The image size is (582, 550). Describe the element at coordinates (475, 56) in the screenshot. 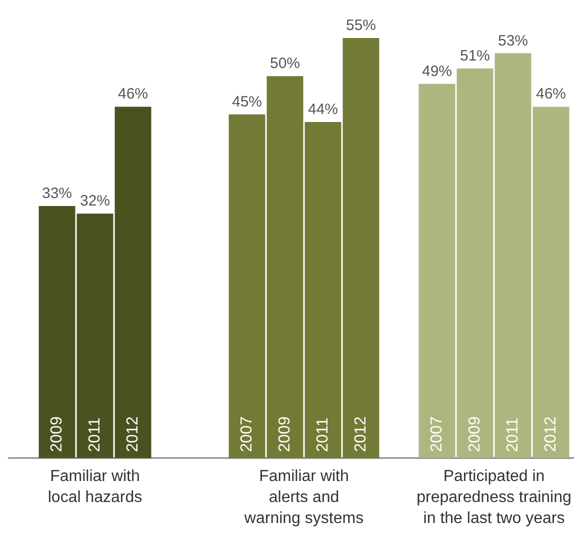

I see `data-label: 51%` at that location.